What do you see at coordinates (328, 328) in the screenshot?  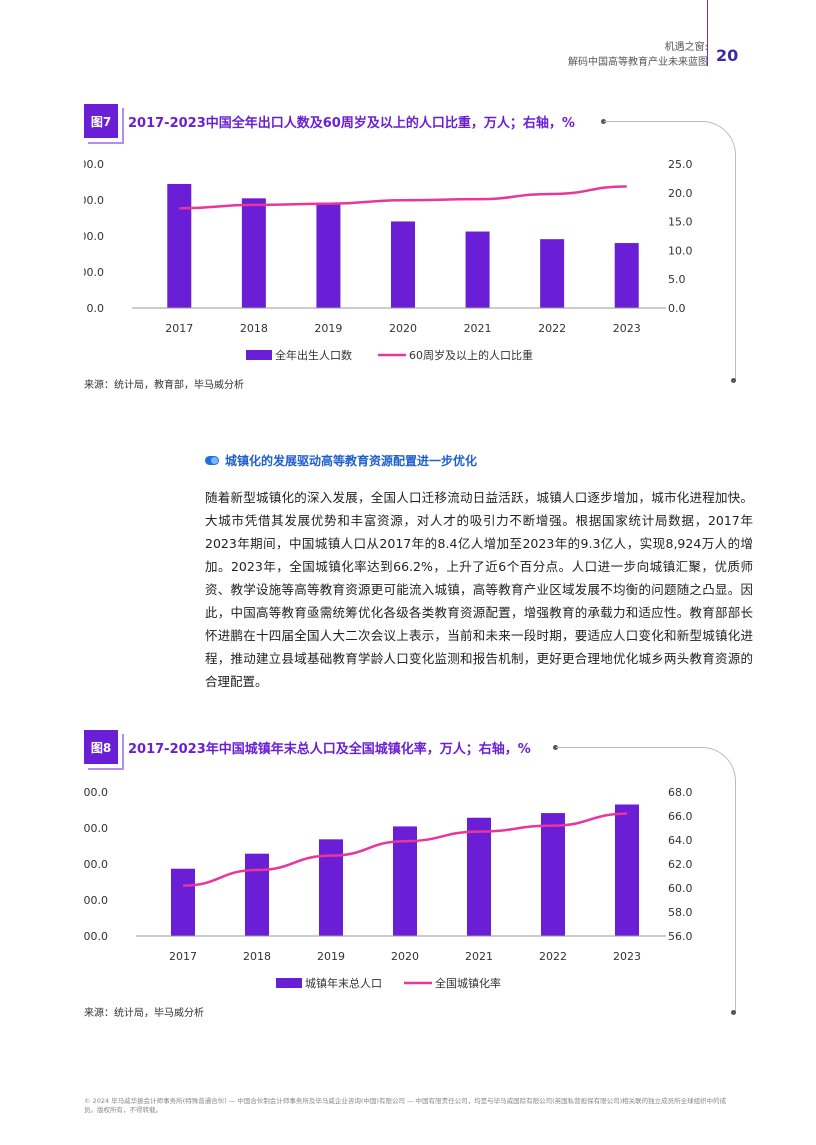 I see `figure7-x-tick-label: 2019` at bounding box center [328, 328].